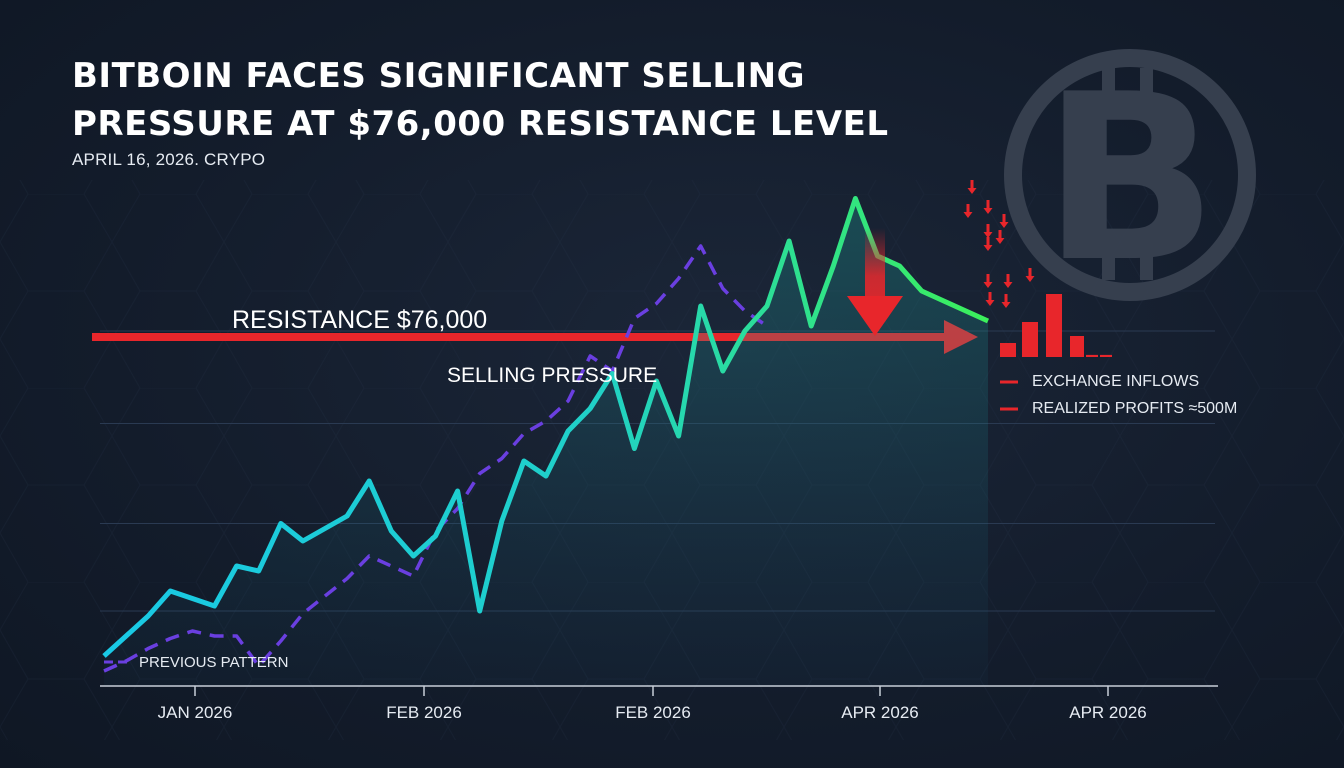  What do you see at coordinates (480, 124) in the screenshot?
I see `headline-line-2: PRESSURE AT $76,000 RESISTANCE LEVEL` at bounding box center [480, 124].